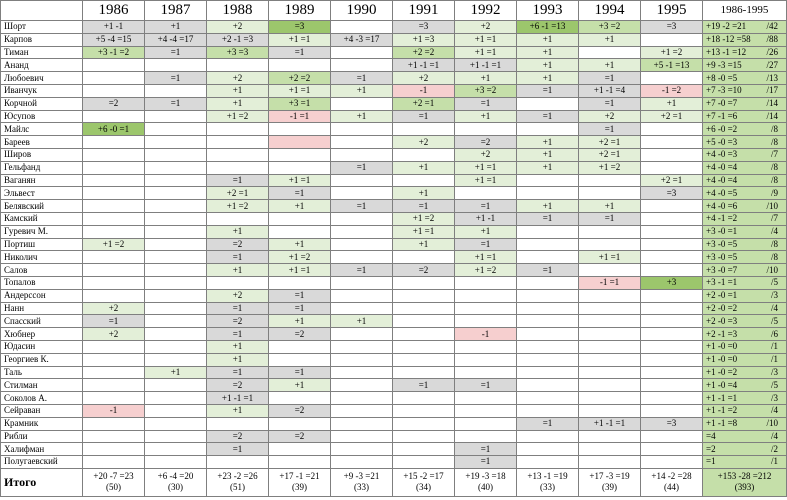 Image resolution: width=787 pixels, height=500 pixels. I want to click on player-name: Корчной, so click(41, 103).